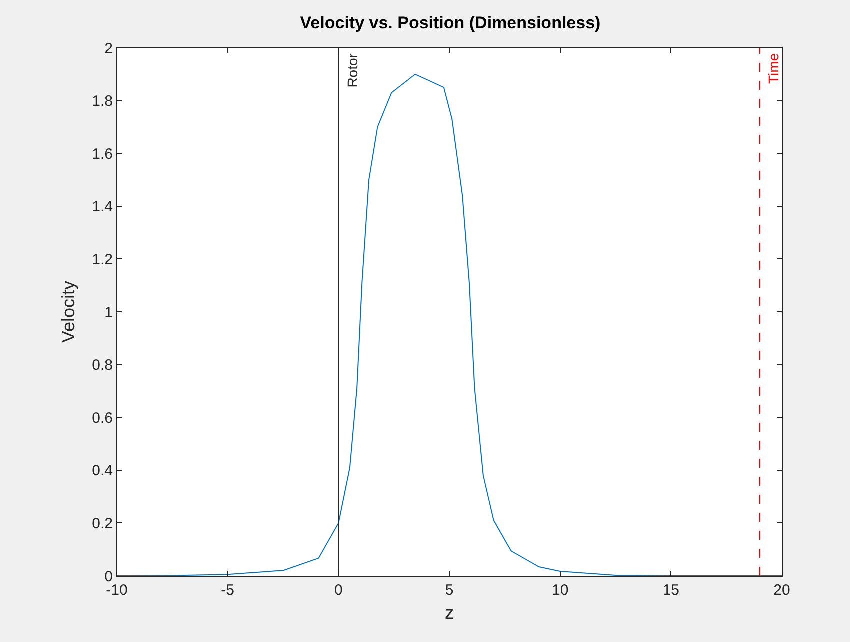  Describe the element at coordinates (102, 418) in the screenshot. I see `y-tick-label: 0.6` at that location.